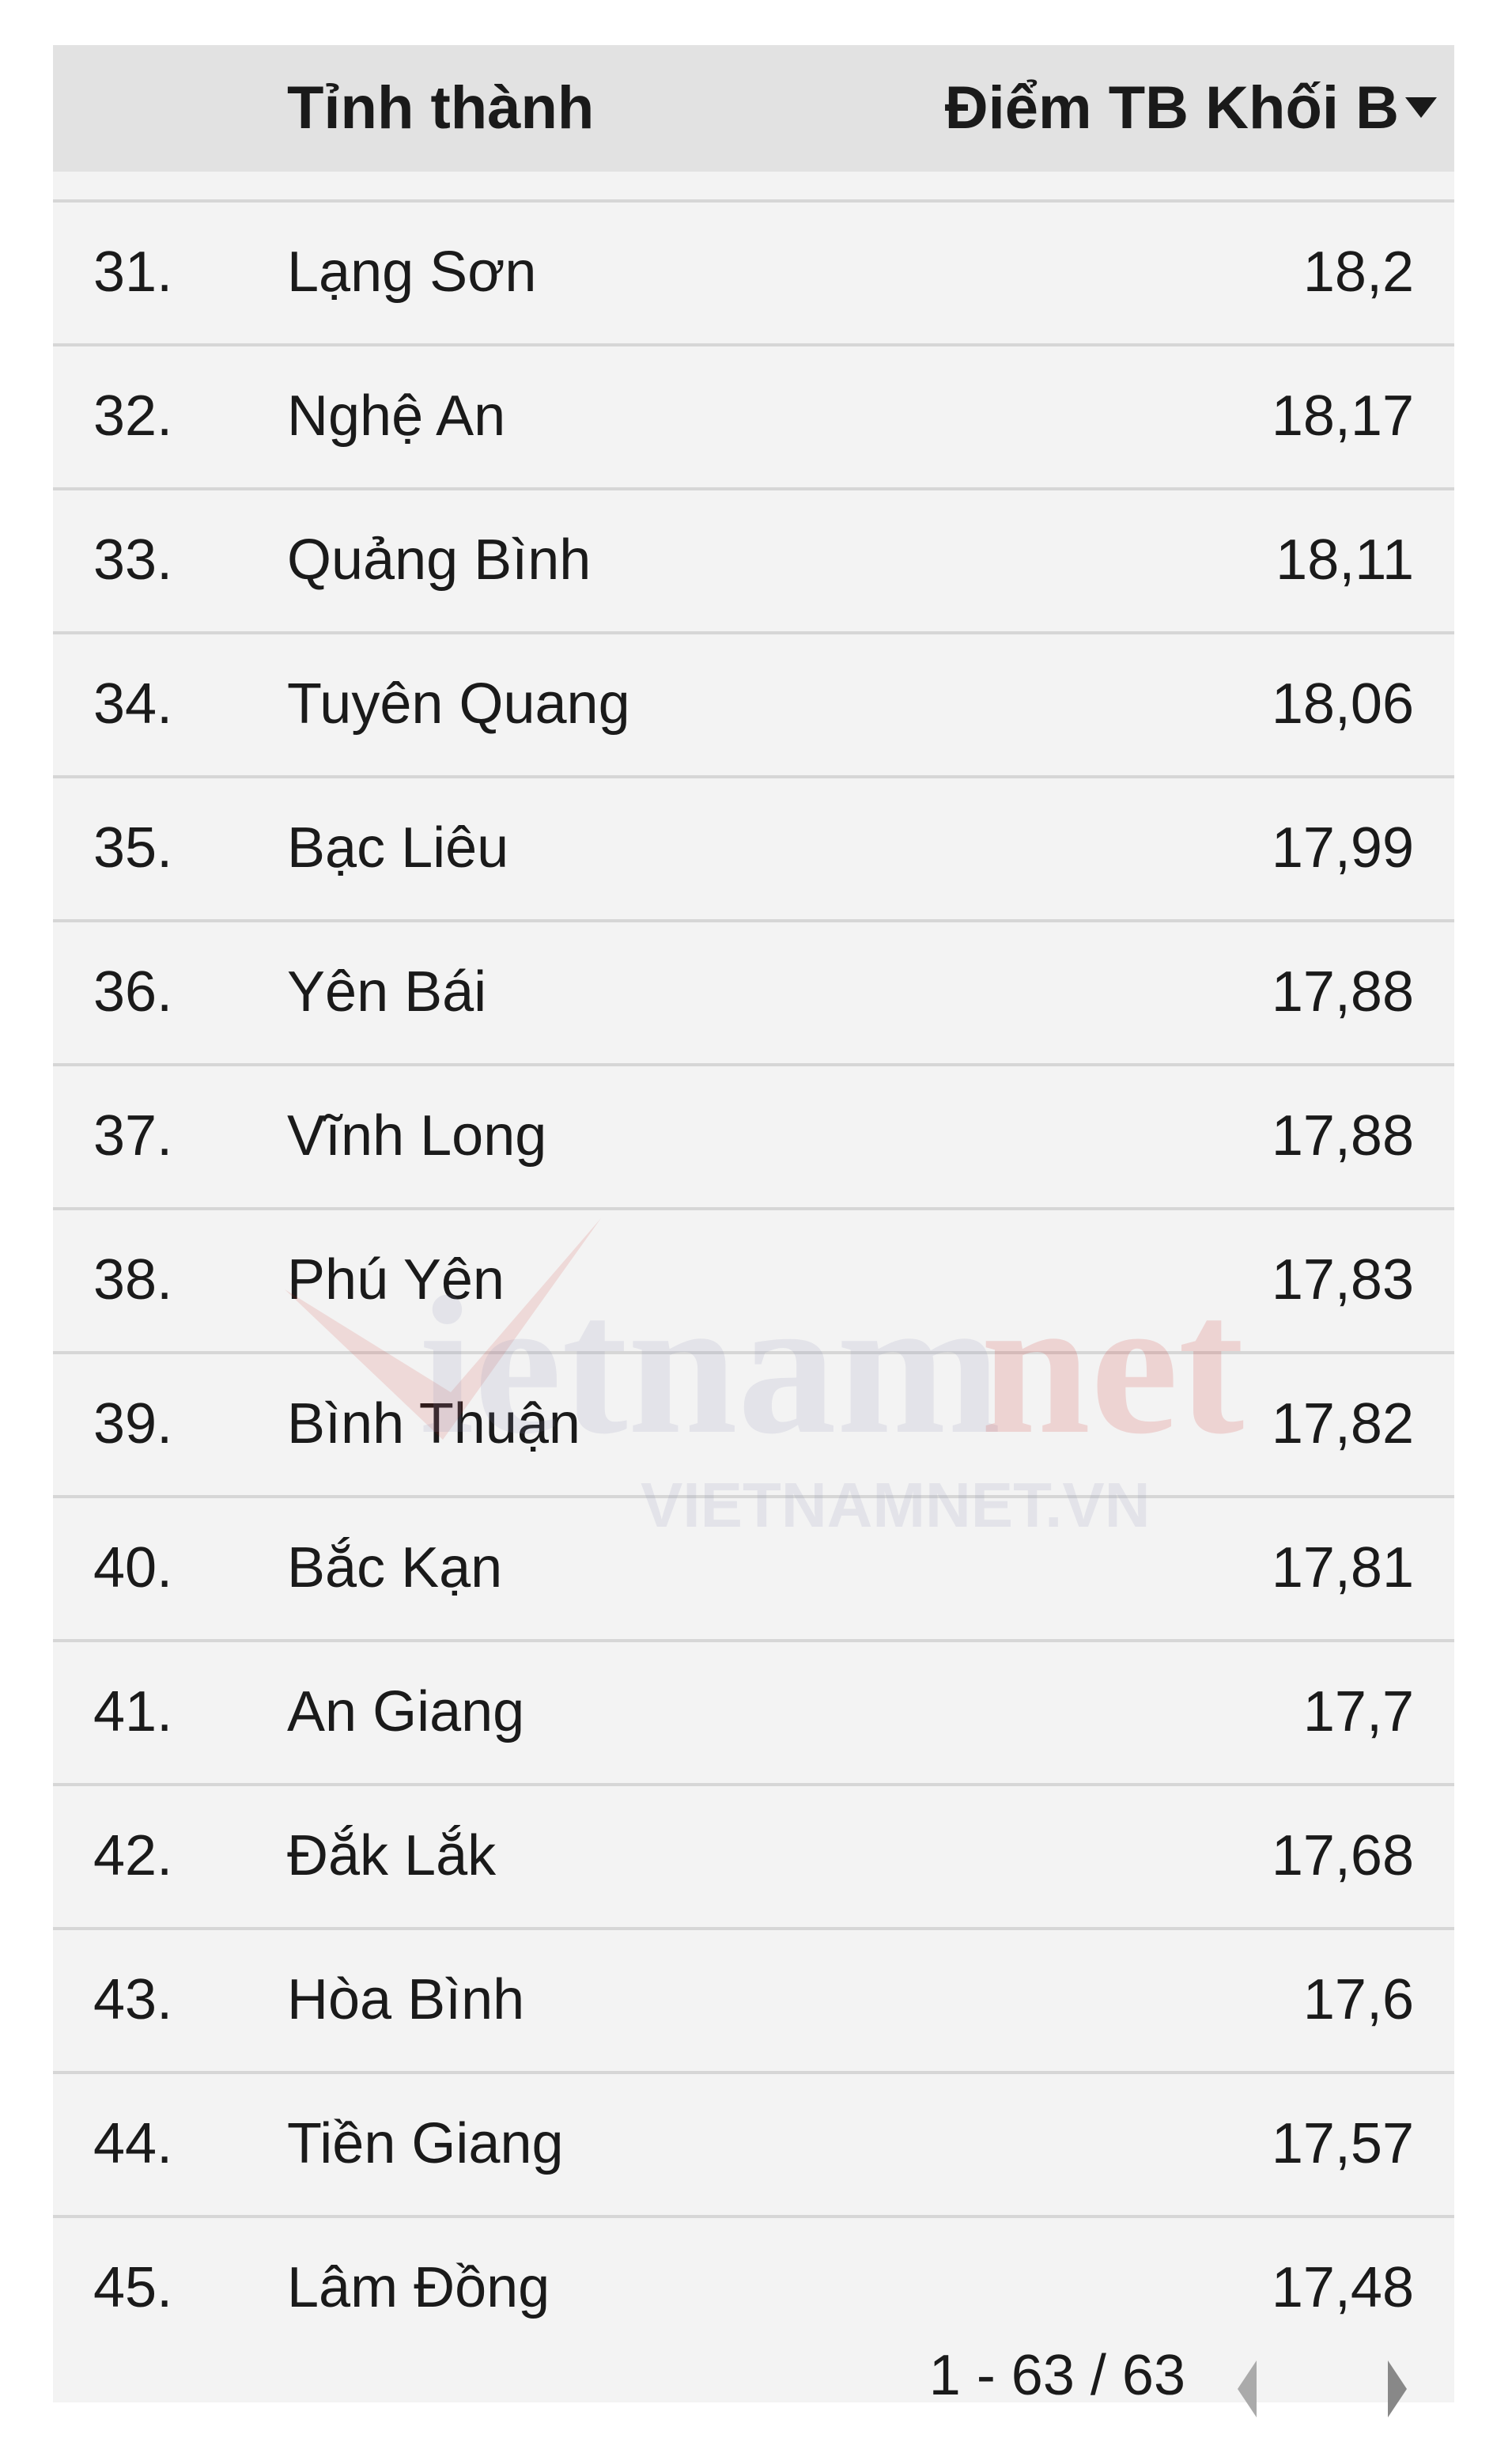 This screenshot has width=1512, height=2438. Describe the element at coordinates (1343, 2143) in the screenshot. I see `score-cell: 17,57` at that location.